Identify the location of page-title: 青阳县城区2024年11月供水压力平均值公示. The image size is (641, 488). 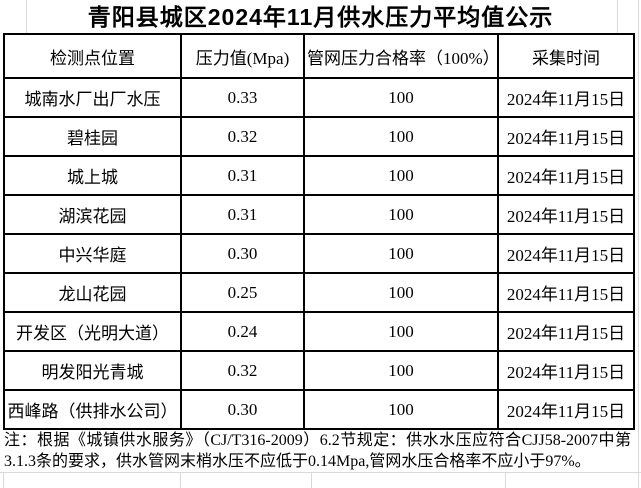
(320, 17).